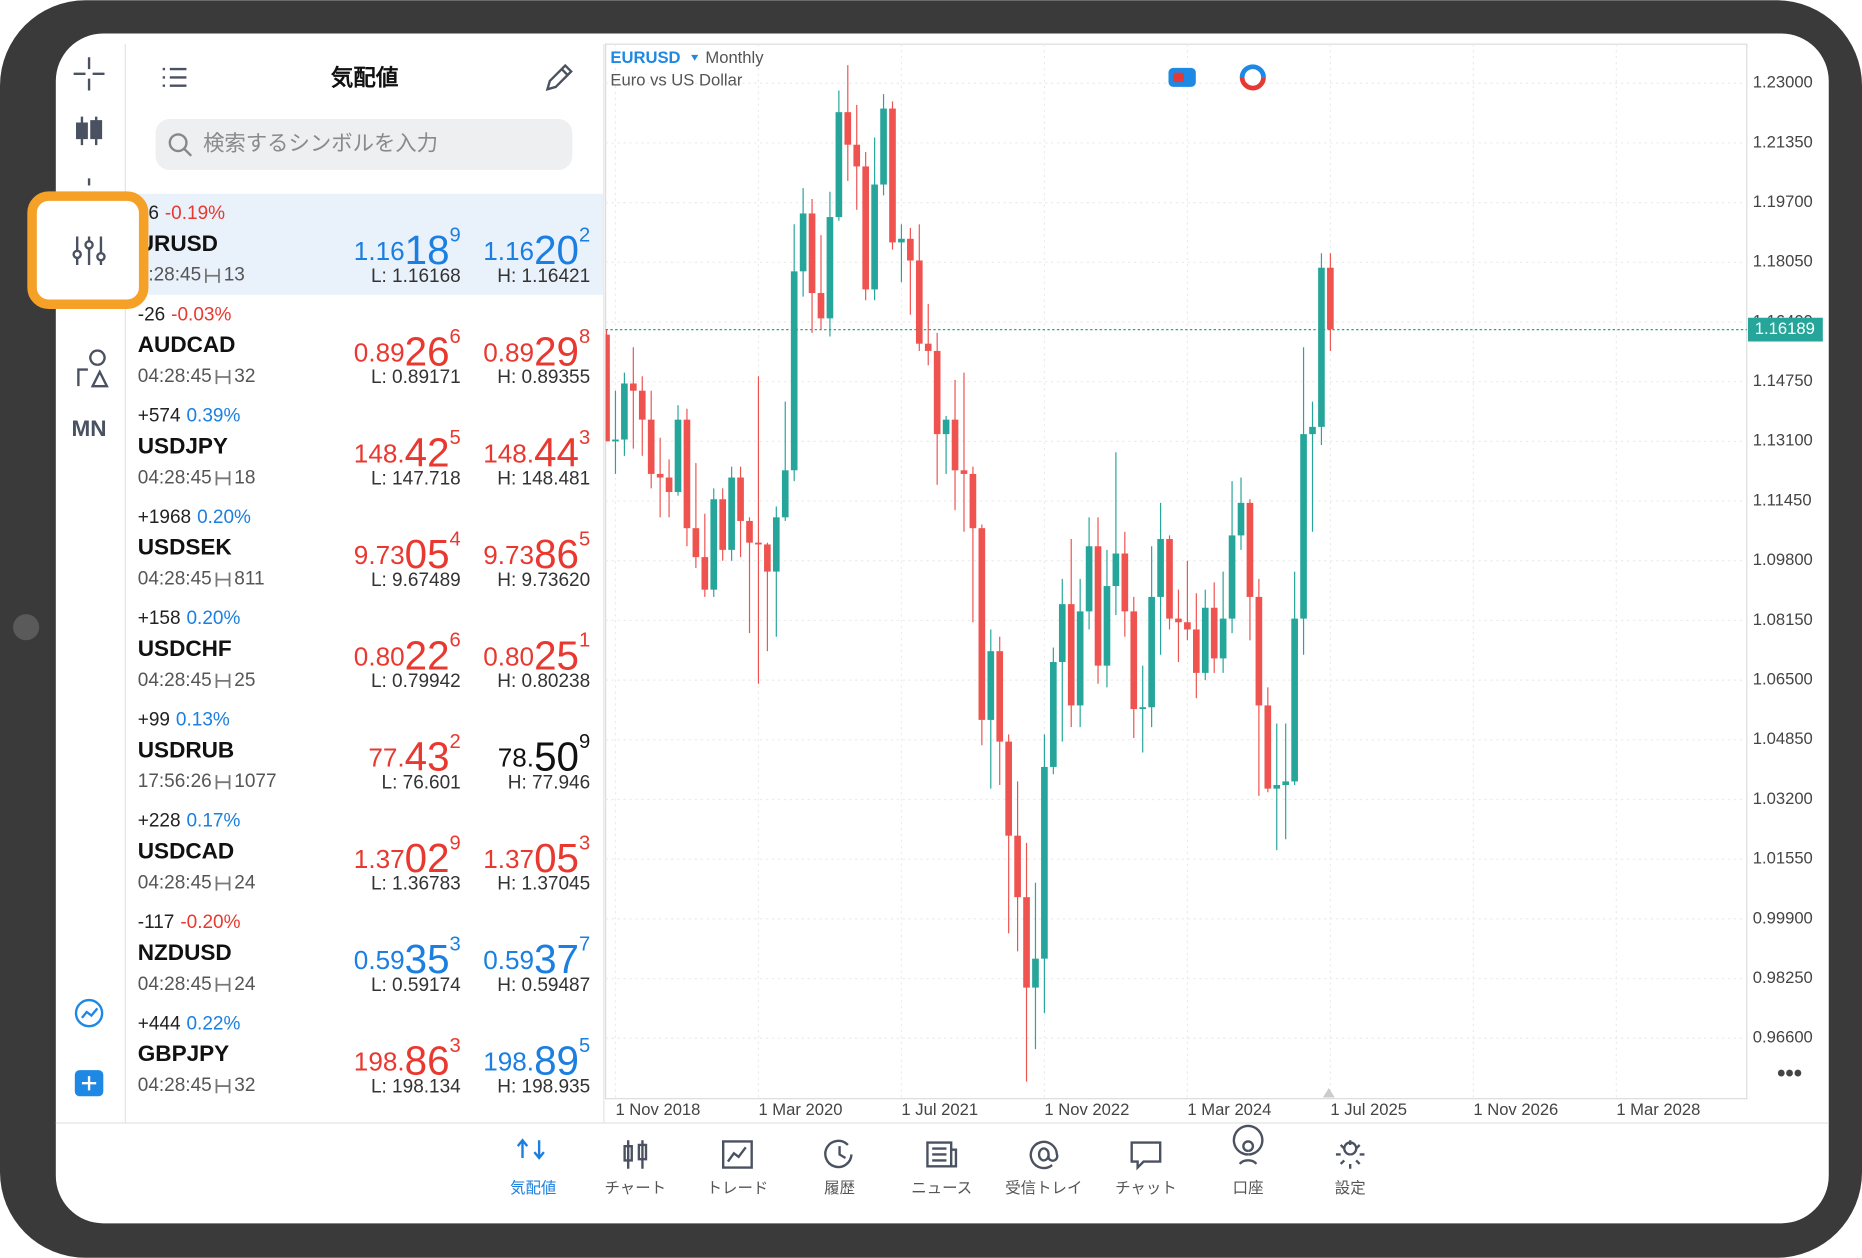 This screenshot has height=1258, width=1862. I want to click on ask-fraction: 8, so click(584, 337).